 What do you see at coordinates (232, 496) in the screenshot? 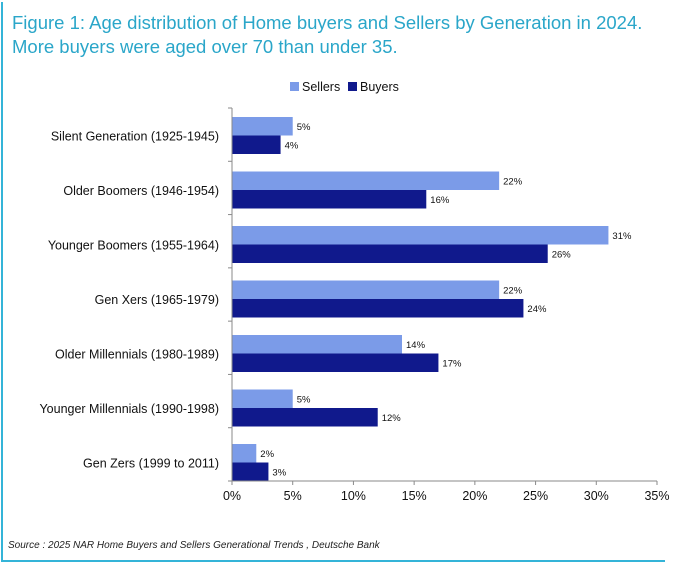
I see `x-tick-label: 0%` at bounding box center [232, 496].